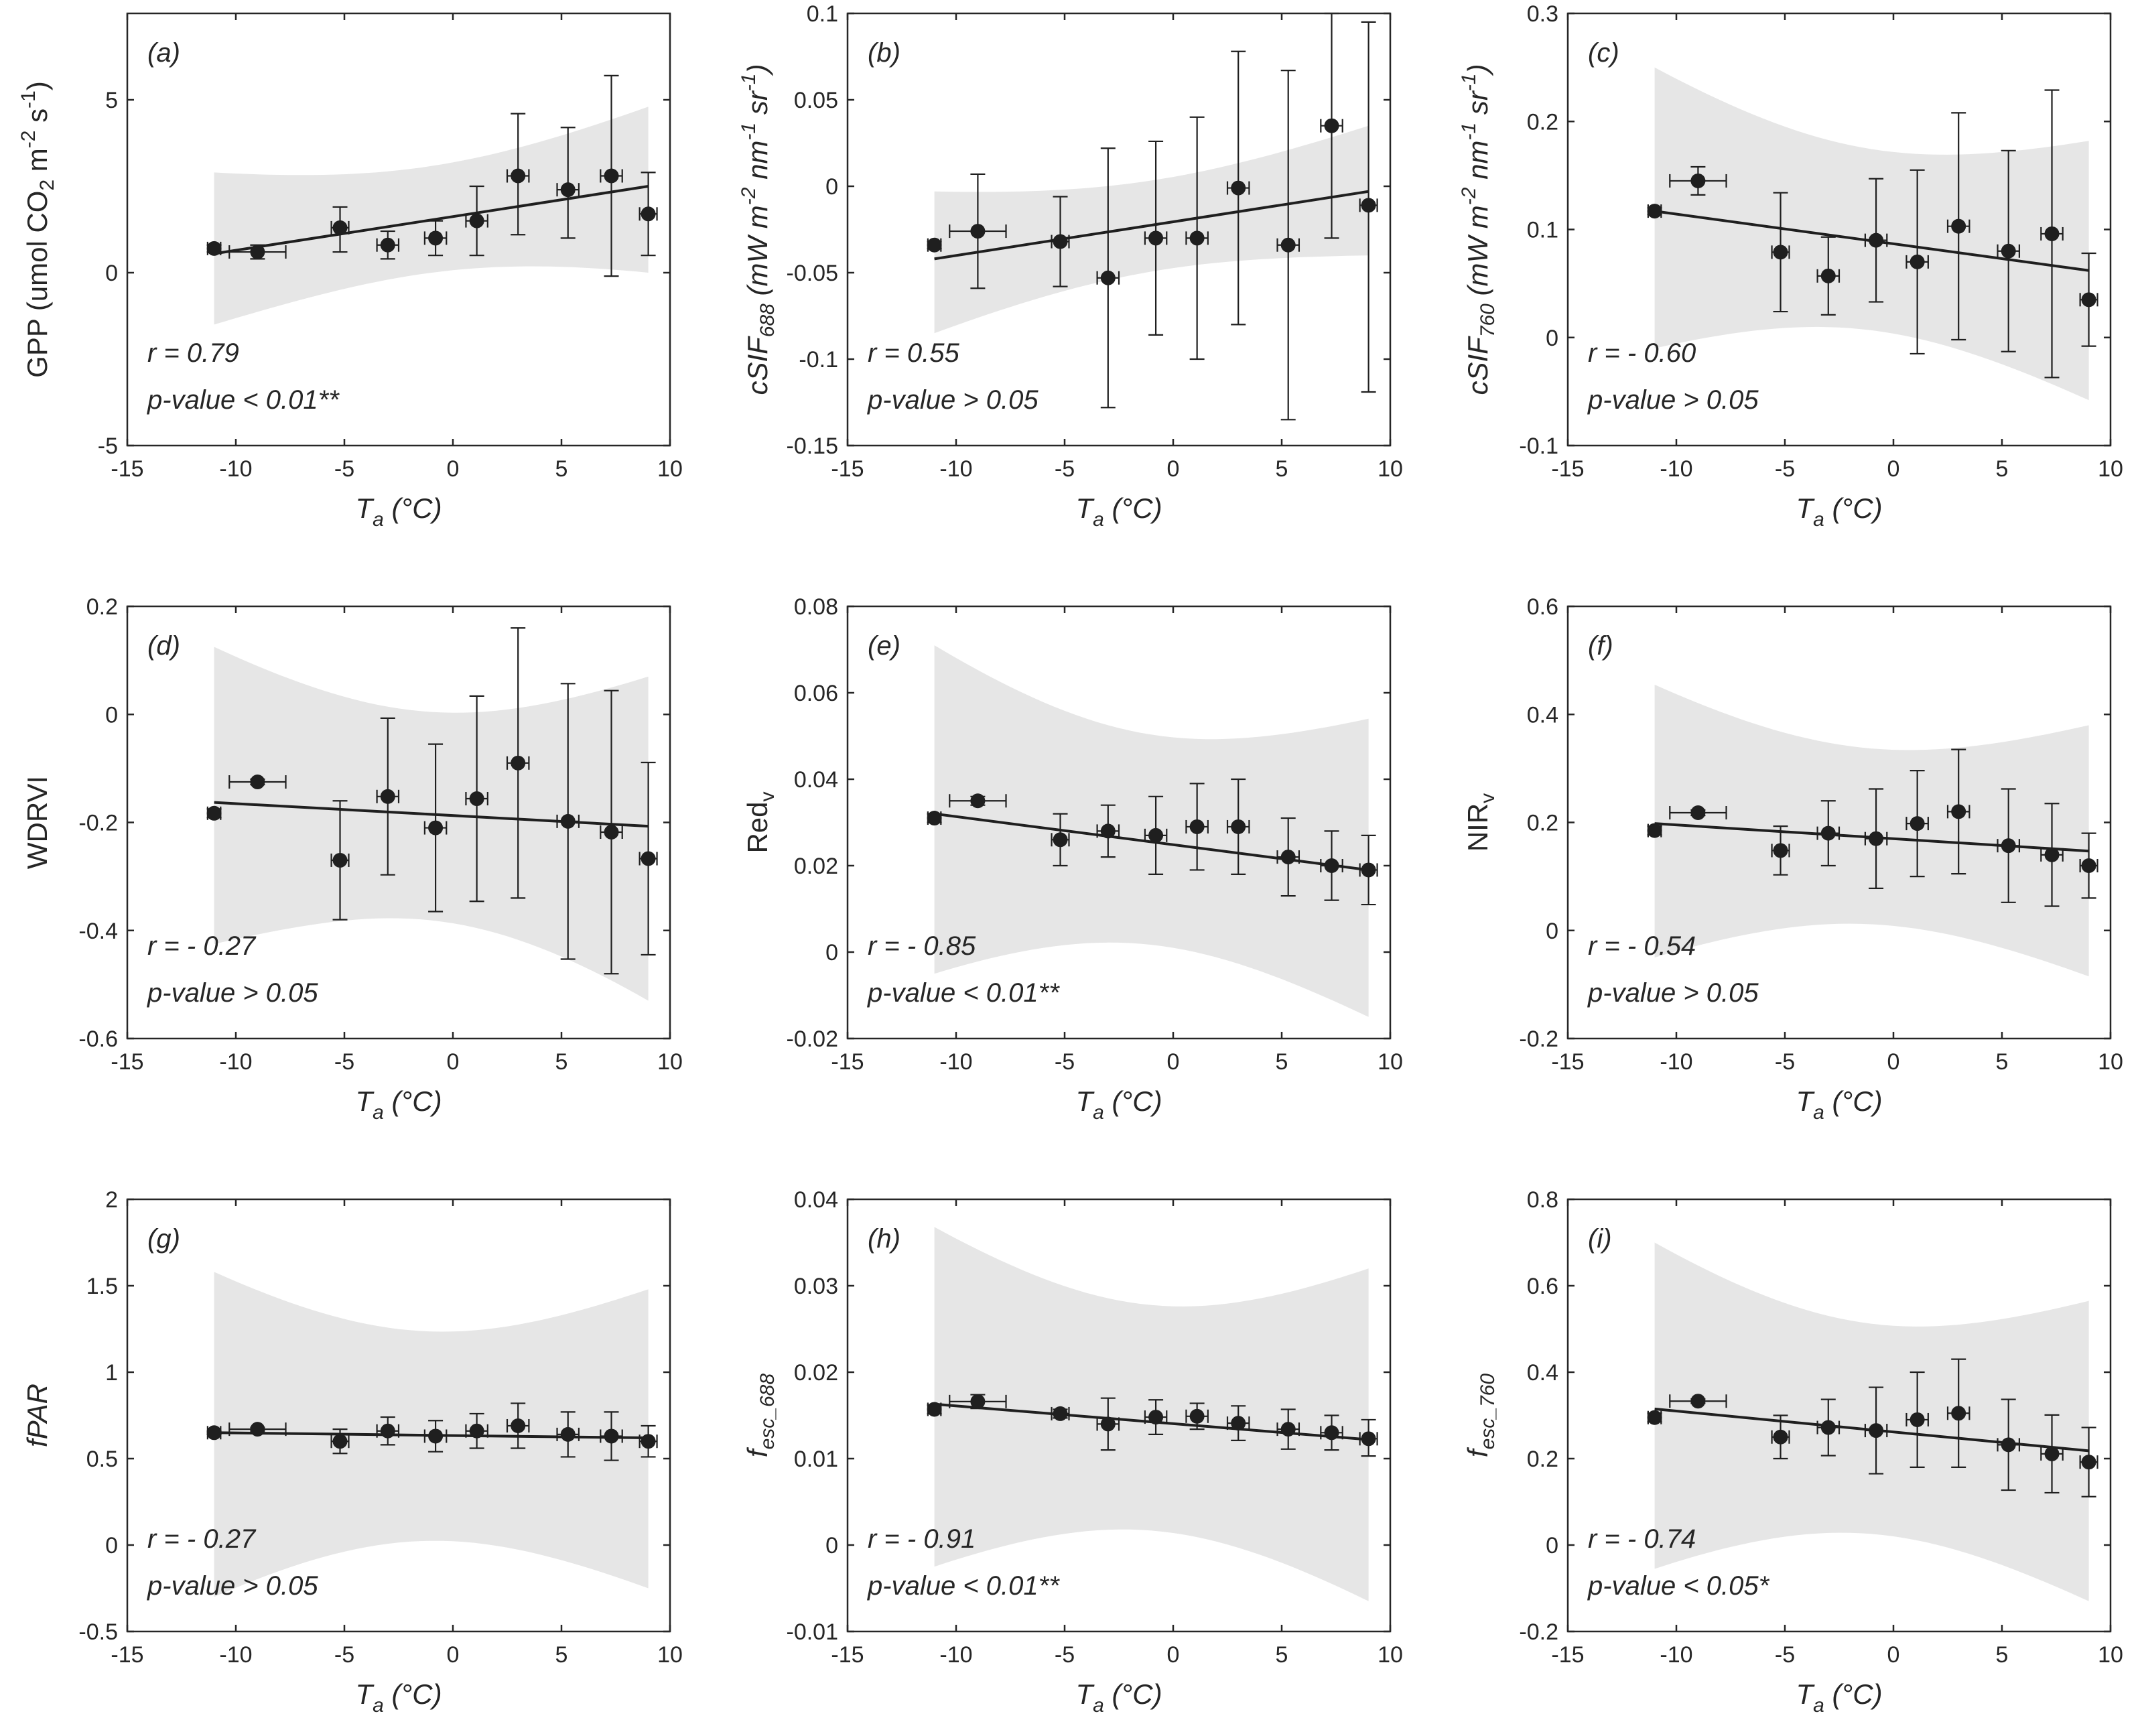  I want to click on panel-label: (h), so click(884, 1239).